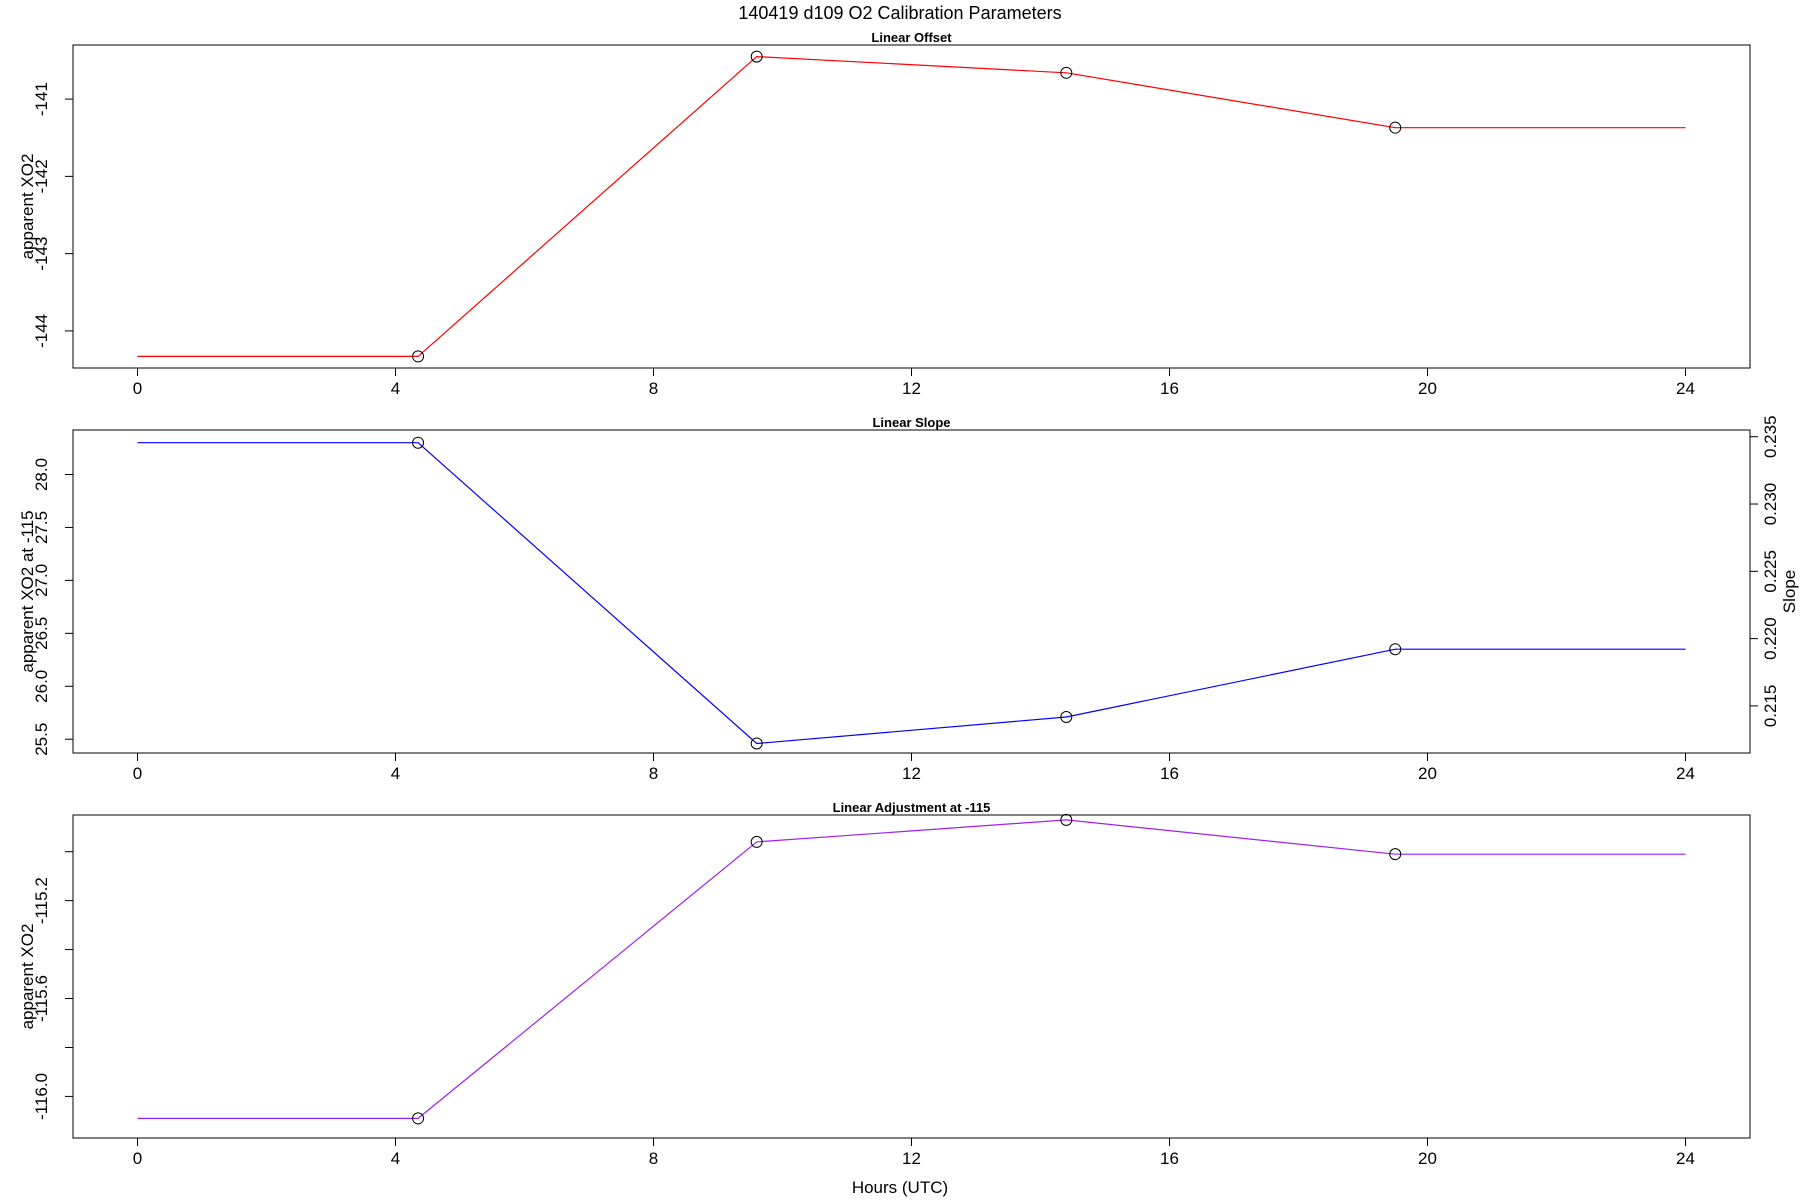  I want to click on figure-title: 140419 d109 O2 Calibration Parameters, so click(899, 13).